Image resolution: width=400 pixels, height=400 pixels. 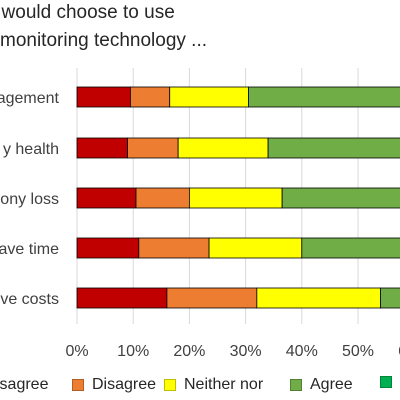 I want to click on legend-item: Neither nor, so click(x=213, y=385).